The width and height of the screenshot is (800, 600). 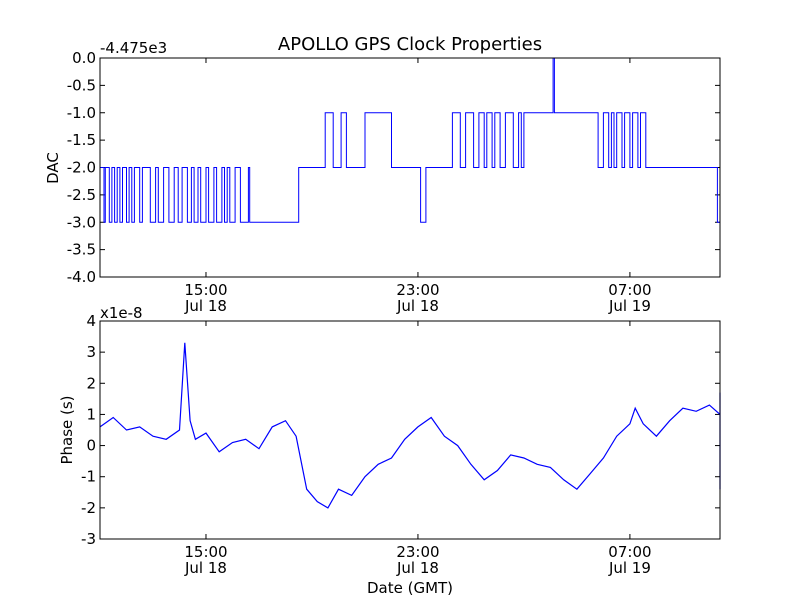 What do you see at coordinates (91, 321) in the screenshot?
I see `y-tick-label: 4` at bounding box center [91, 321].